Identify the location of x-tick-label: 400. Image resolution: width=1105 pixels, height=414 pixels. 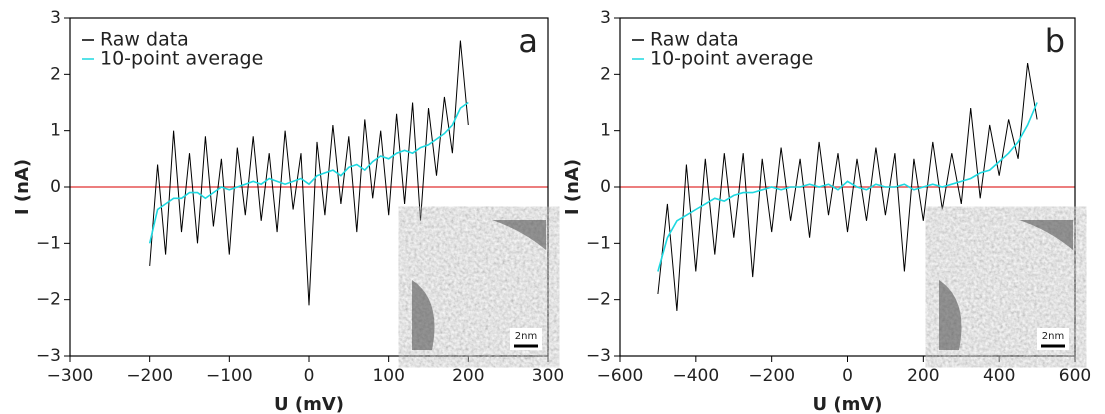
(999, 376).